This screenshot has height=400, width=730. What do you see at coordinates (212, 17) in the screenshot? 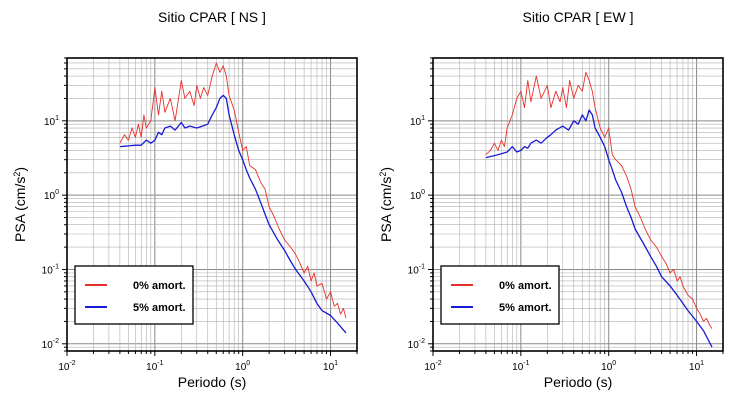
I see `chart-title: Sitio CPAR [ NS ]` at bounding box center [212, 17].